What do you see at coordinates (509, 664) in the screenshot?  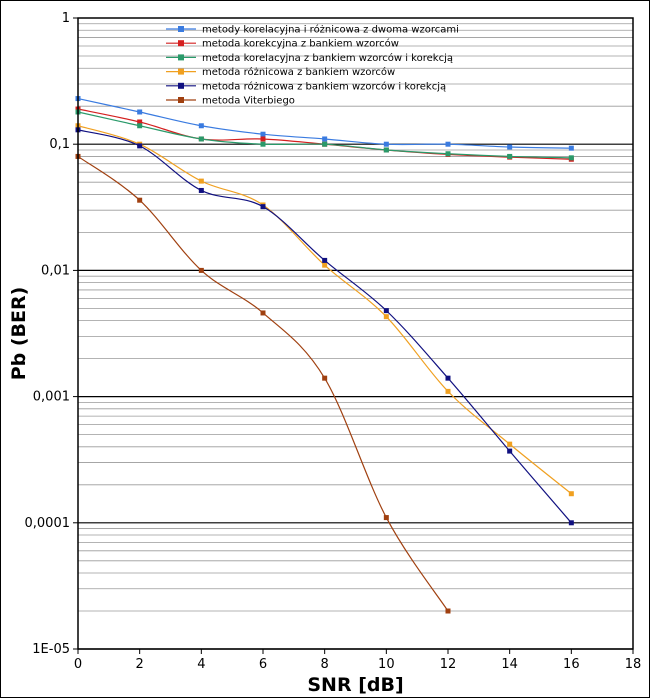 I see `x-tick-label: 14` at bounding box center [509, 664].